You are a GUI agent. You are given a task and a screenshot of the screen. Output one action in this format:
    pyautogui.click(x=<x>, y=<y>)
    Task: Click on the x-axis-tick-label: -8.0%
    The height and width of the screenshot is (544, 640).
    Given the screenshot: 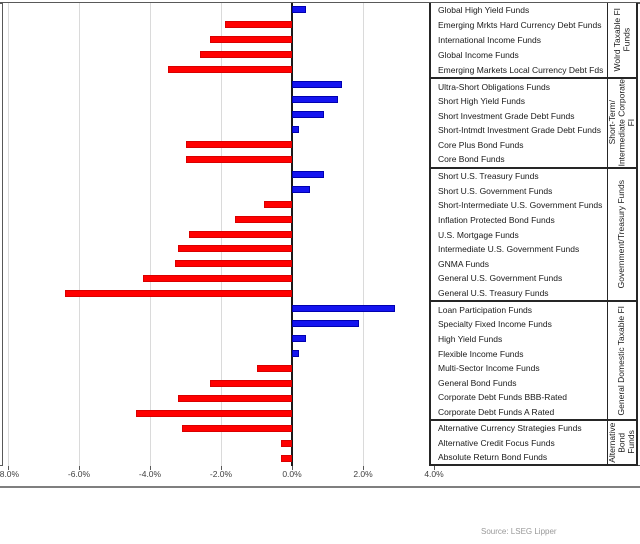 What is the action you would take?
    pyautogui.click(x=10, y=474)
    